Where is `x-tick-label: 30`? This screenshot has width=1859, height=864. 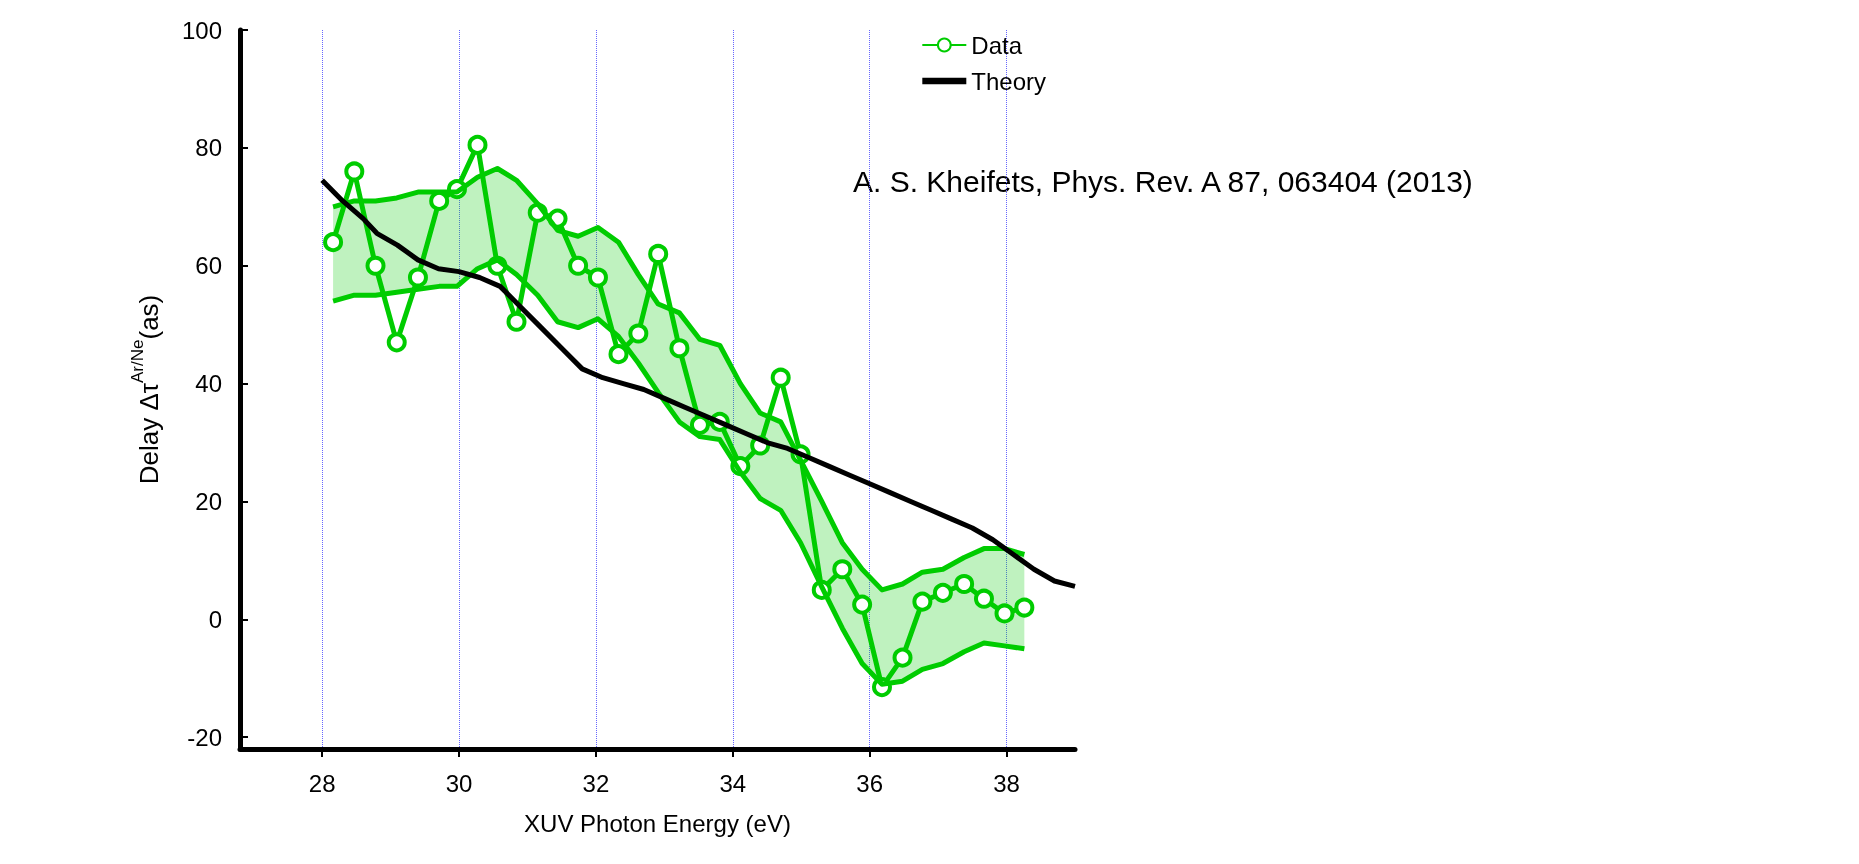
x-tick-label: 30 is located at coordinates (459, 783).